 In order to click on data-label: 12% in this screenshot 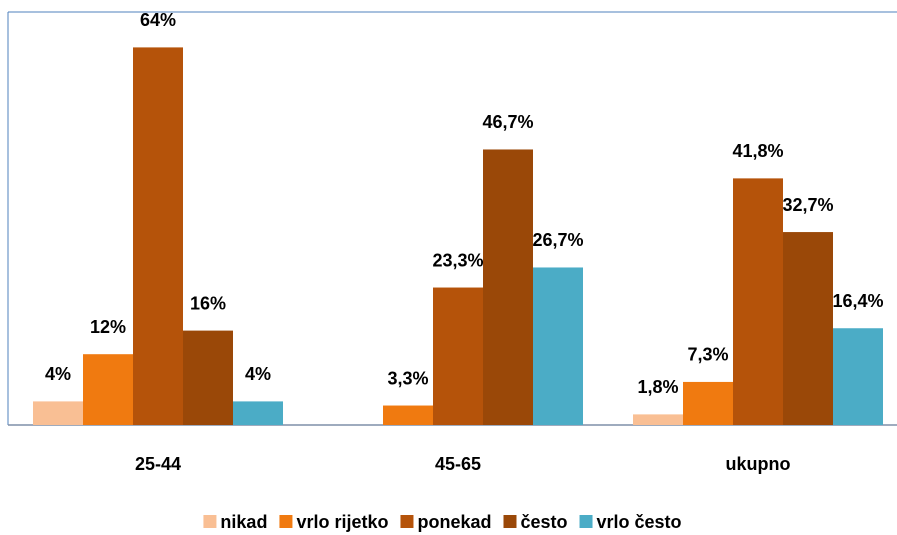, I will do `click(108, 327)`.